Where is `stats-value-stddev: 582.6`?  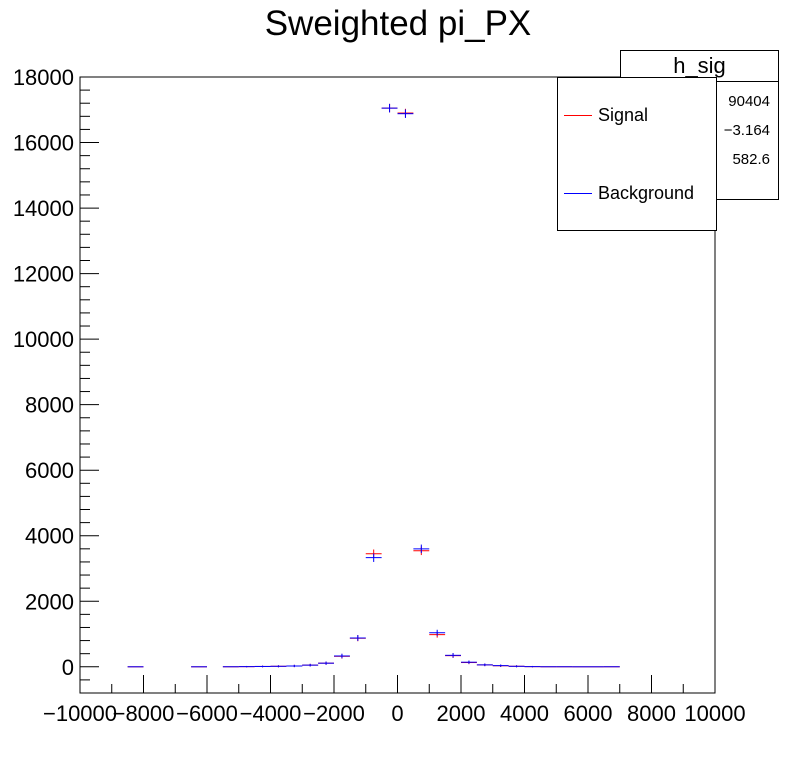 stats-value-stddev: 582.6 is located at coordinates (751, 159).